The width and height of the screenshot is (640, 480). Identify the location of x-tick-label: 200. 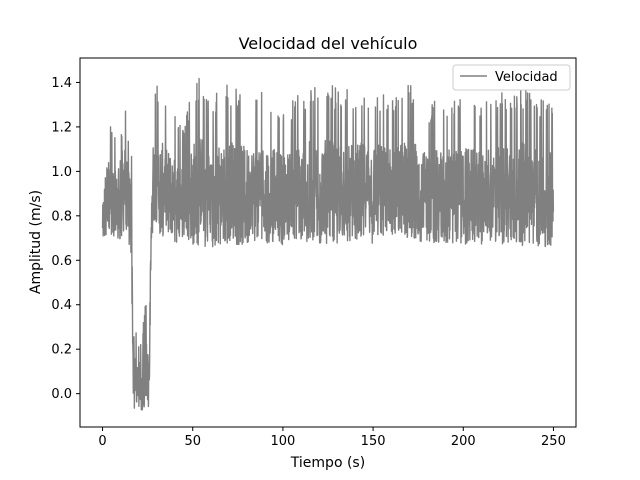
(463, 441).